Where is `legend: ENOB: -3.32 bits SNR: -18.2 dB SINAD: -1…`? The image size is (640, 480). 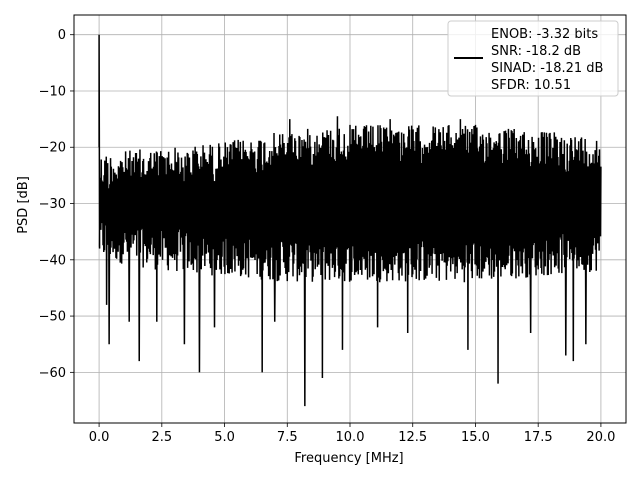
legend: ENOB: -3.32 bits SNR: -18.2 dB SINAD: -1… is located at coordinates (533, 58).